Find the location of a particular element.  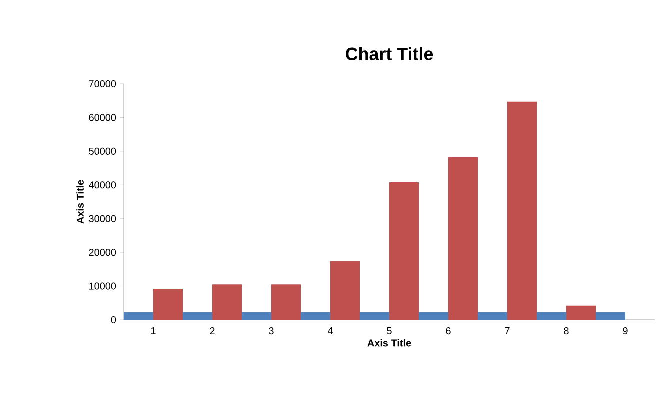

x-tick-label: 4 is located at coordinates (330, 331).